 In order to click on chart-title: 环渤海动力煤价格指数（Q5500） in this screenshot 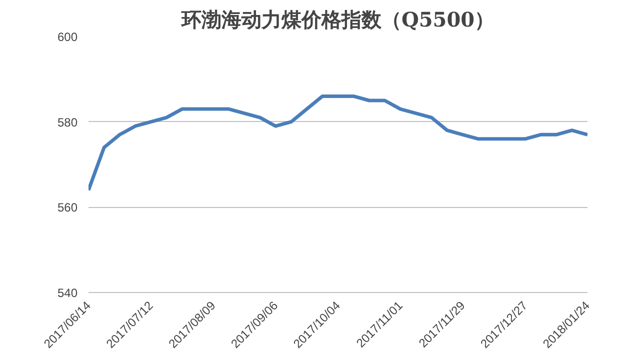, I will do `click(337, 20)`.